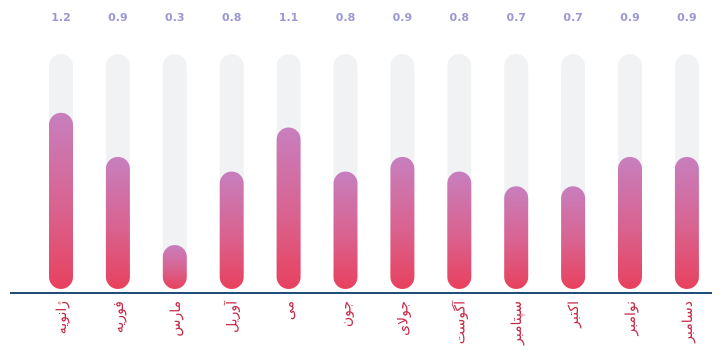 This screenshot has height=359, width=722. Describe the element at coordinates (517, 323) in the screenshot. I see `category-label: سپتامبر` at that location.